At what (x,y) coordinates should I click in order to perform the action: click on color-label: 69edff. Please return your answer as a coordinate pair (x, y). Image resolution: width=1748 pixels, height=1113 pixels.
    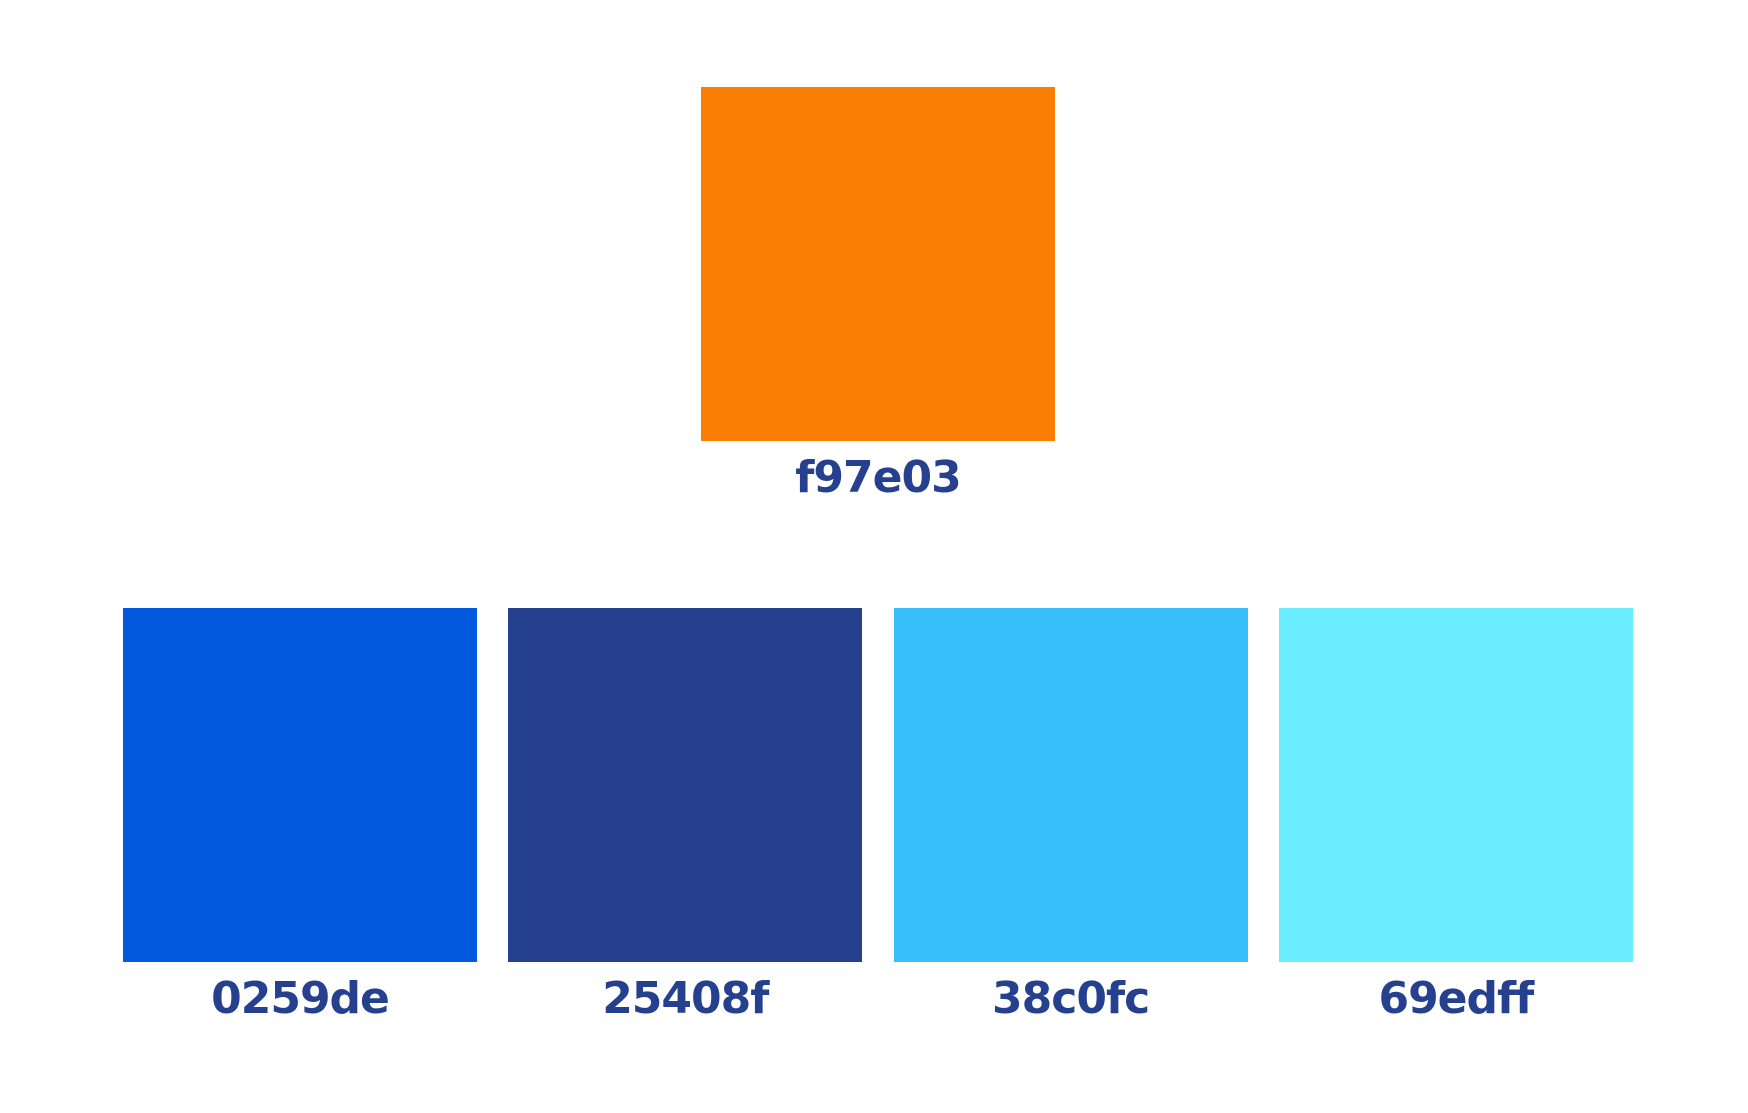
    Looking at the image, I should click on (1456, 998).